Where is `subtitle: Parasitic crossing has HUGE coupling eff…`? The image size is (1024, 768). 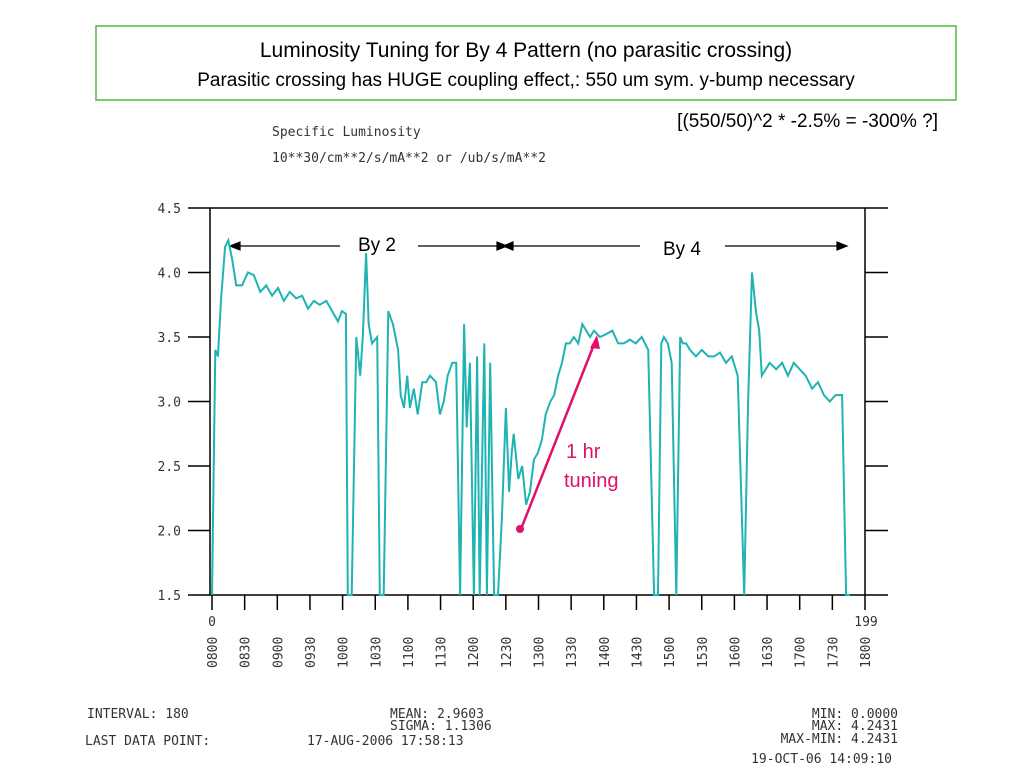 subtitle: Parasitic crossing has HUGE coupling eff… is located at coordinates (526, 80).